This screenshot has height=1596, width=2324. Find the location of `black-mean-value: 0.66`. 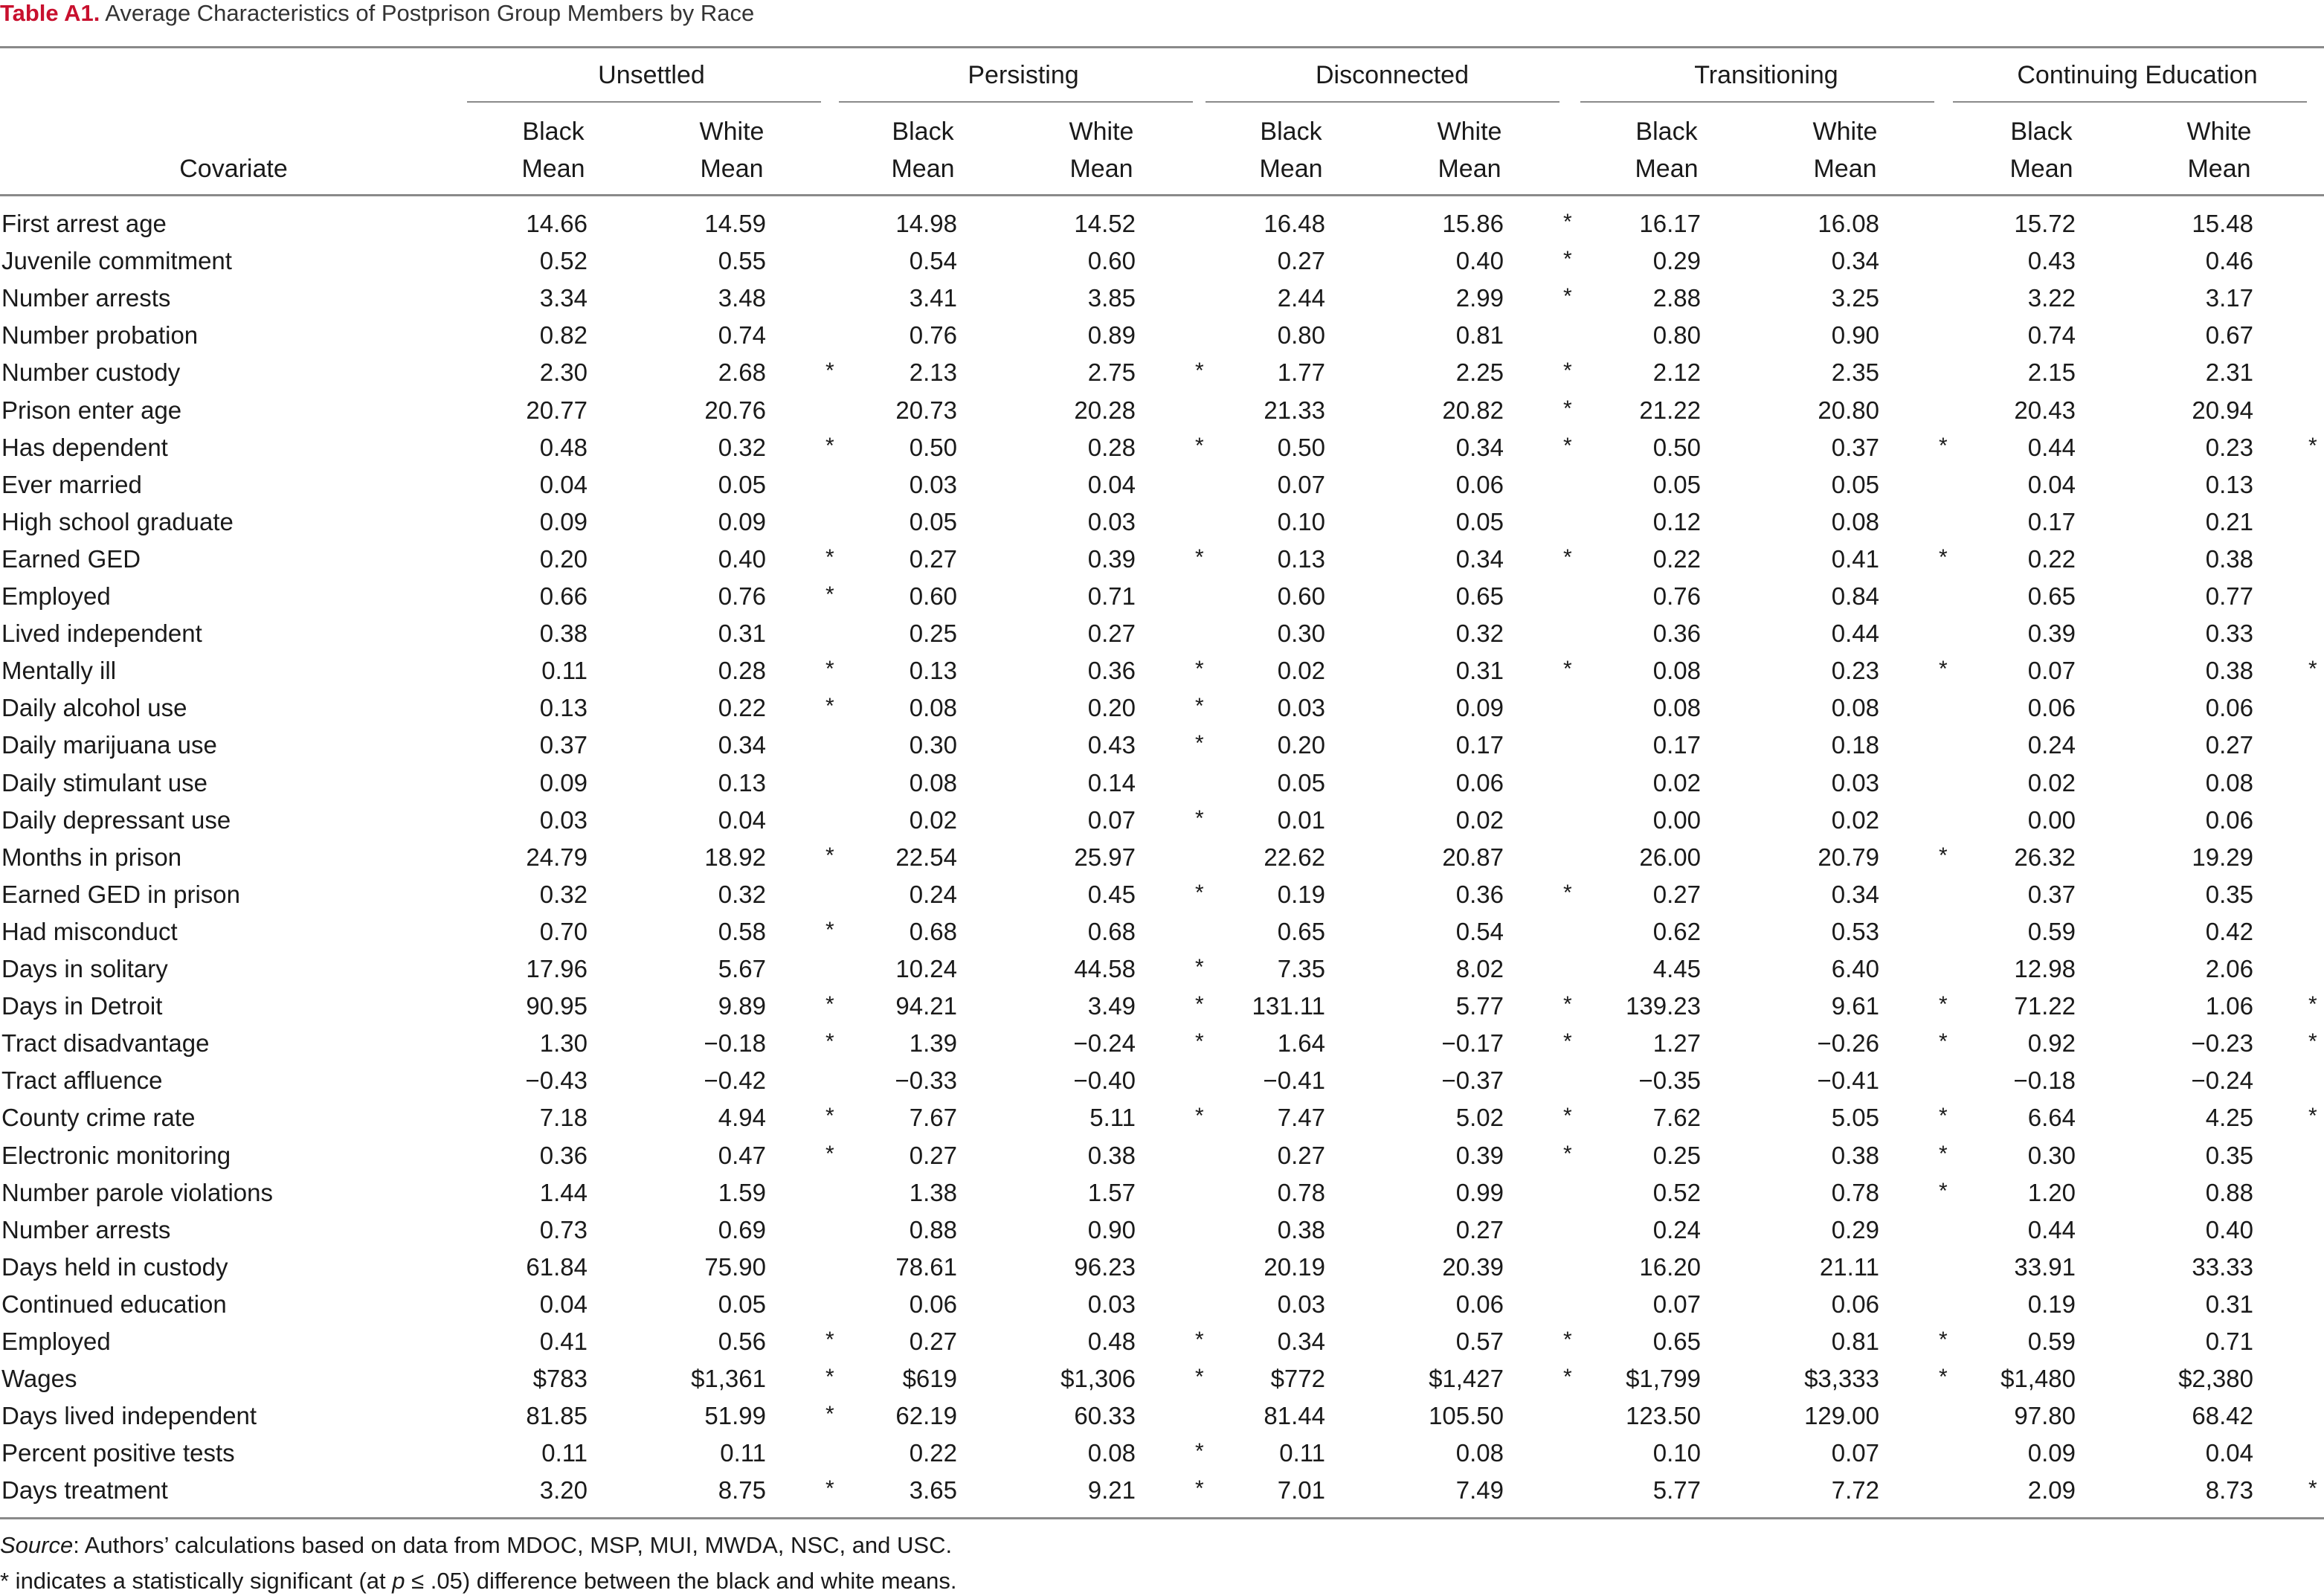

black-mean-value: 0.66 is located at coordinates (563, 596).